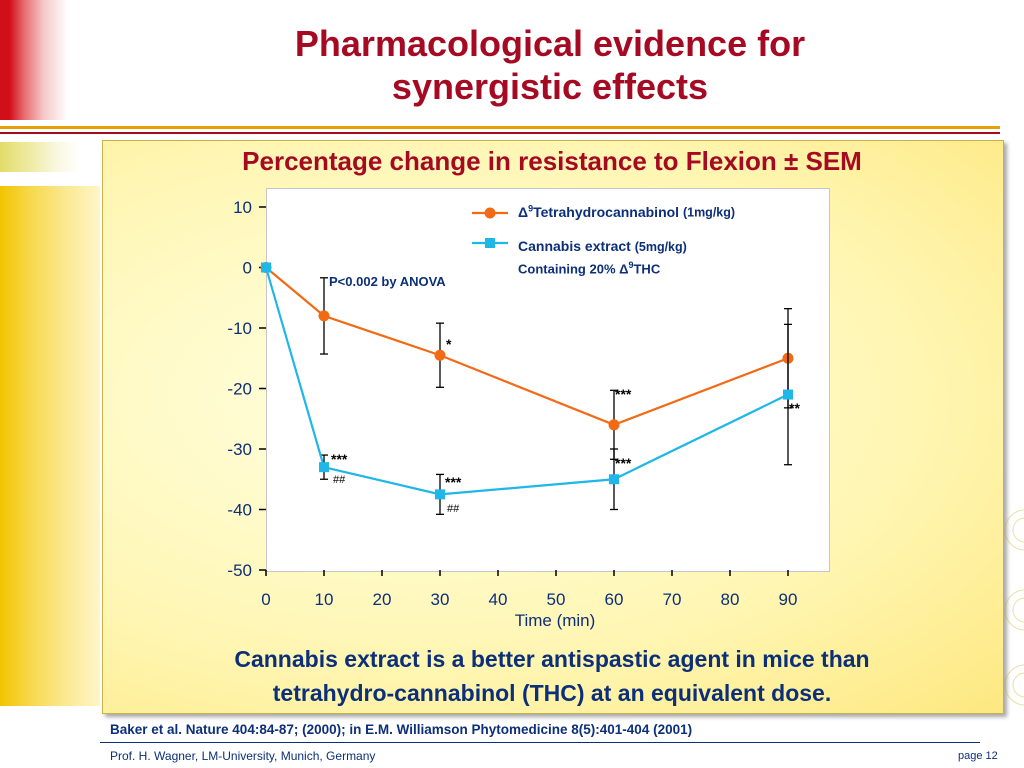 The height and width of the screenshot is (768, 1024). Describe the element at coordinates (40, 60) in the screenshot. I see `decorative-red-strip` at that location.